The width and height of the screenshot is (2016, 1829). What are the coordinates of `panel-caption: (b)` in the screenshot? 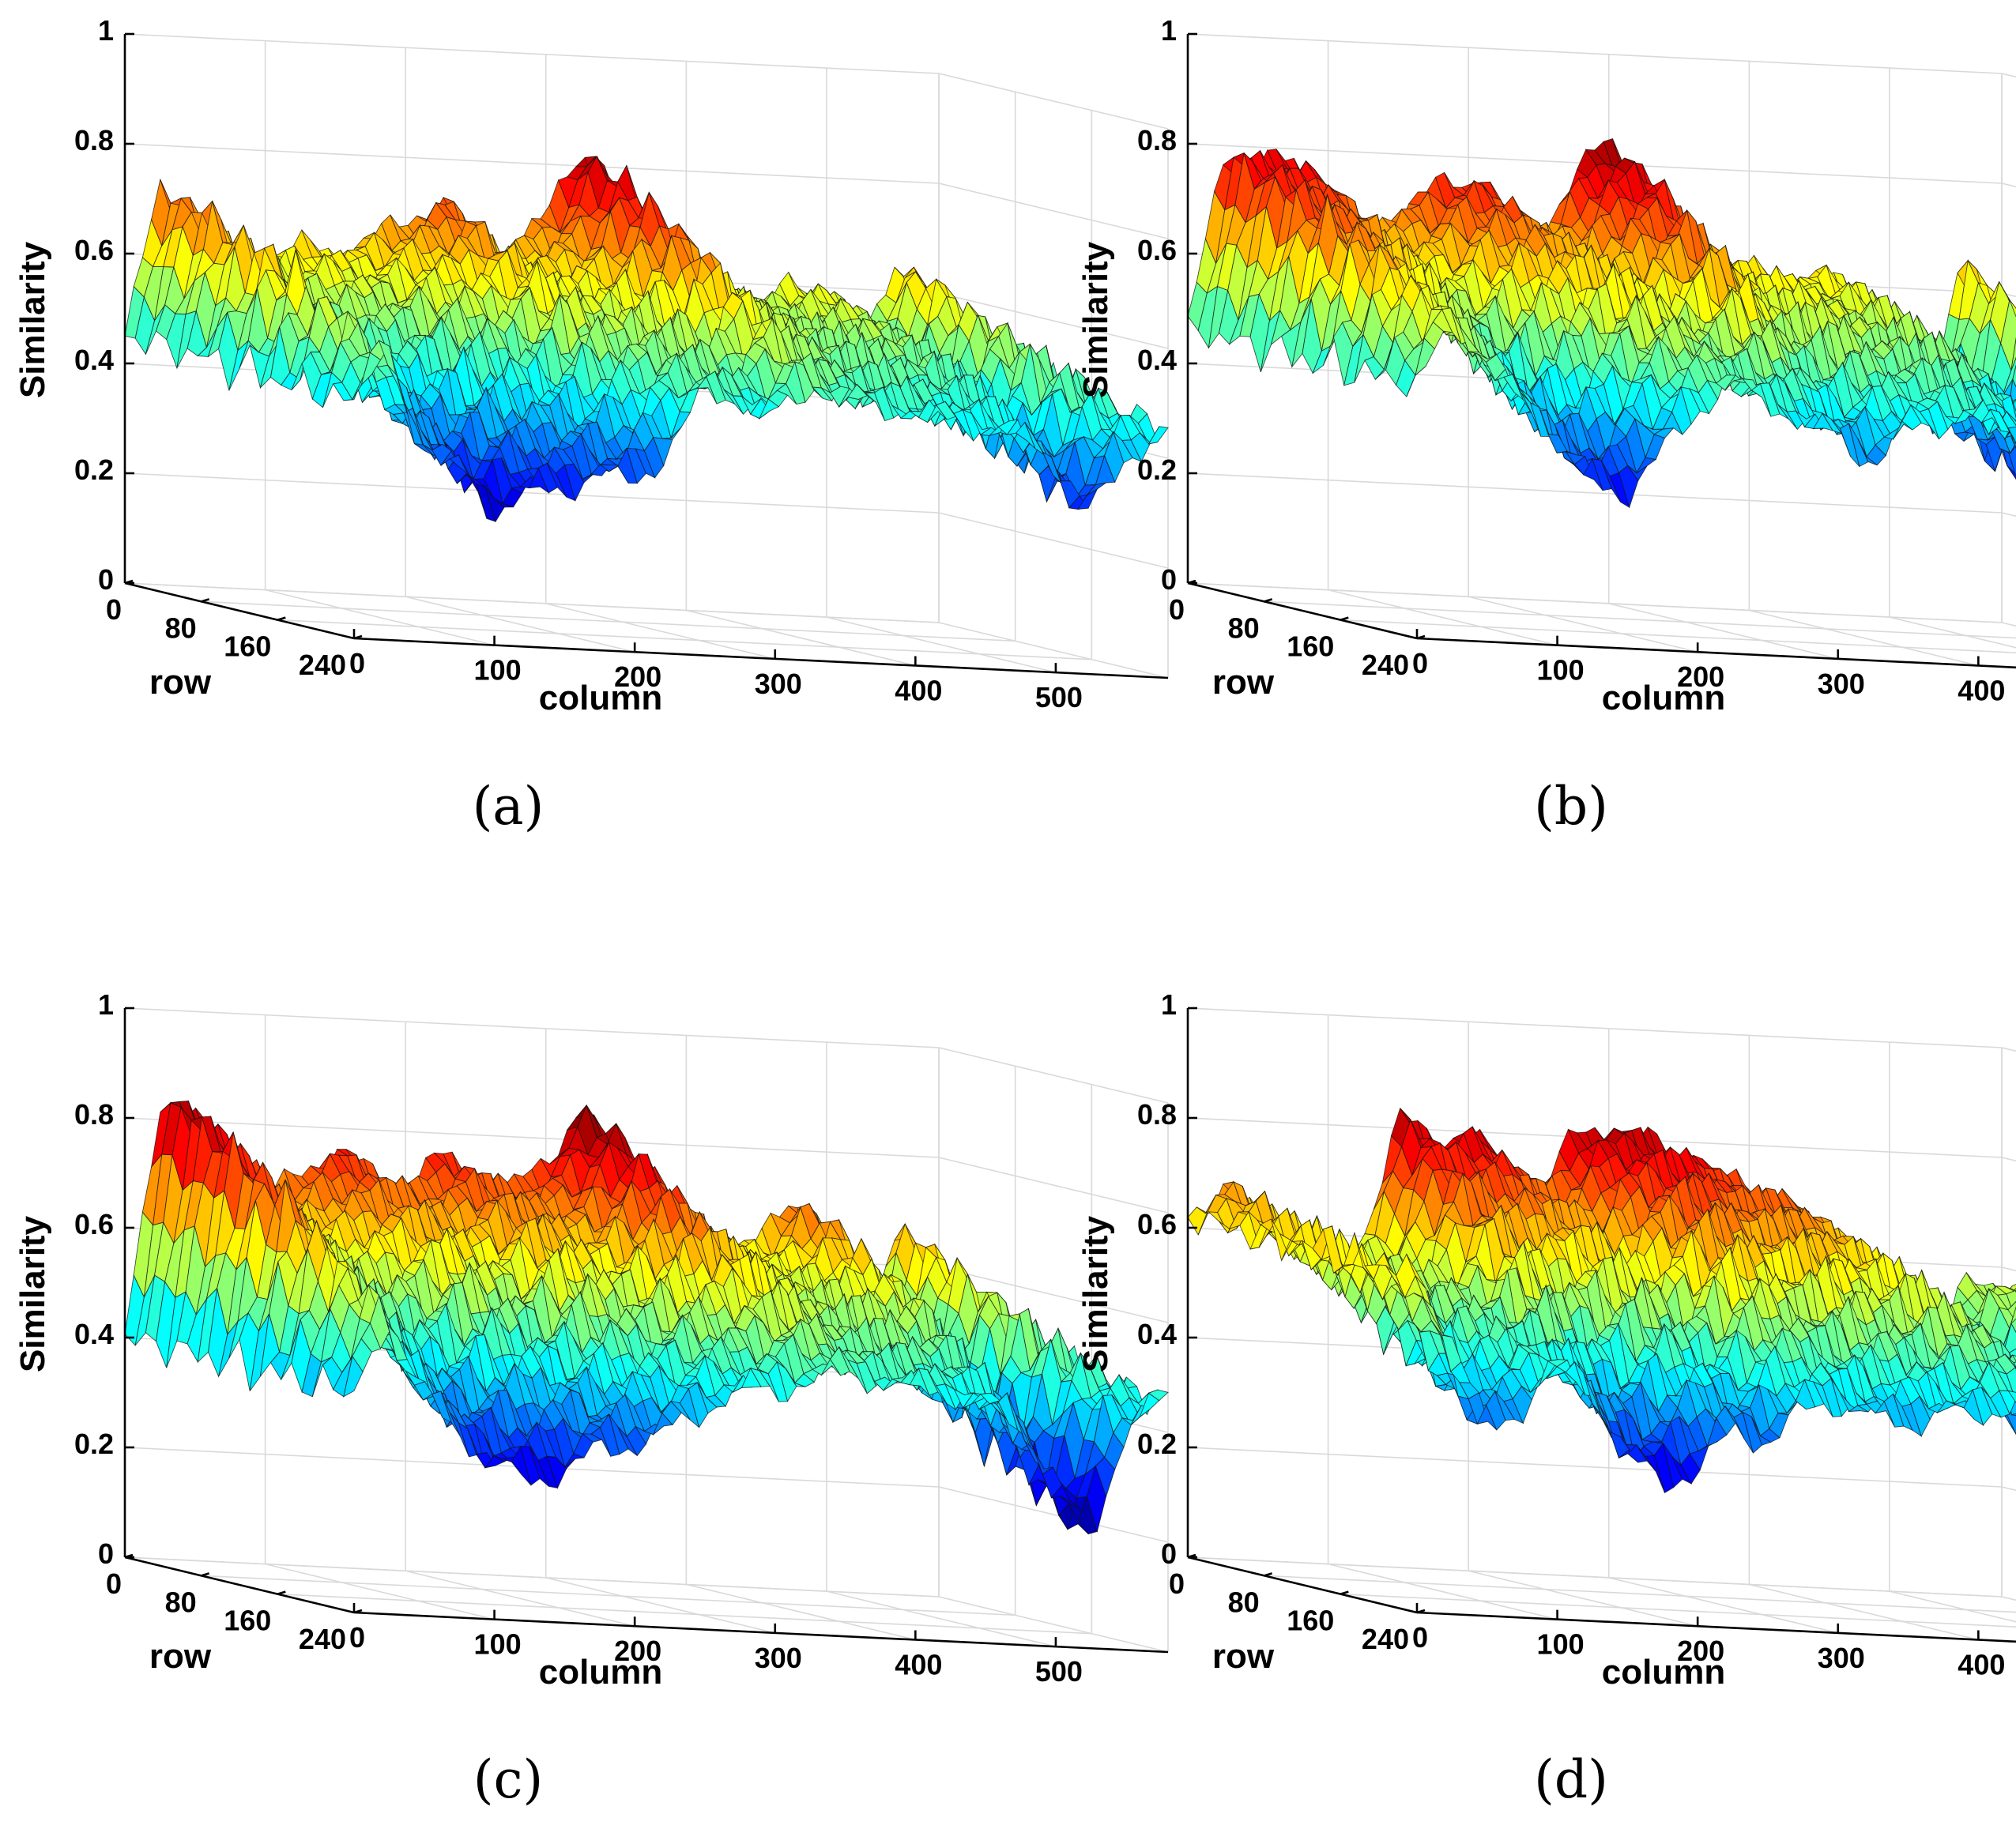 It's located at (1571, 806).